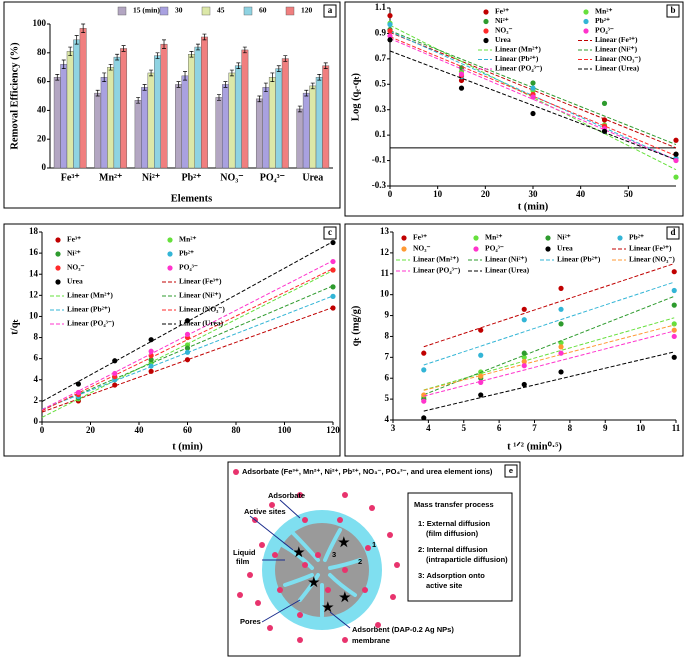 This screenshot has height=658, width=685. What do you see at coordinates (360, 561) in the screenshot?
I see `step-marker: 2` at bounding box center [360, 561].